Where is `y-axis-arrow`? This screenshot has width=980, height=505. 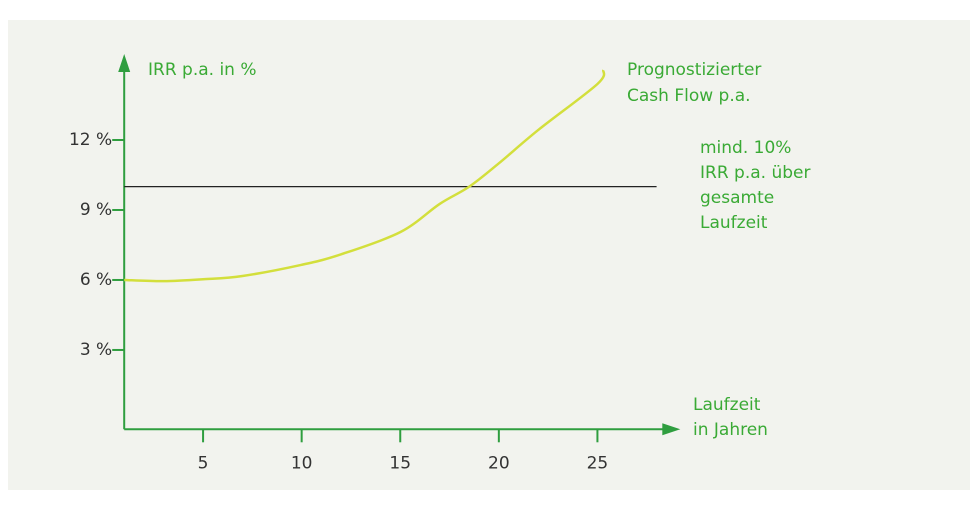 y-axis-arrow is located at coordinates (124, 63).